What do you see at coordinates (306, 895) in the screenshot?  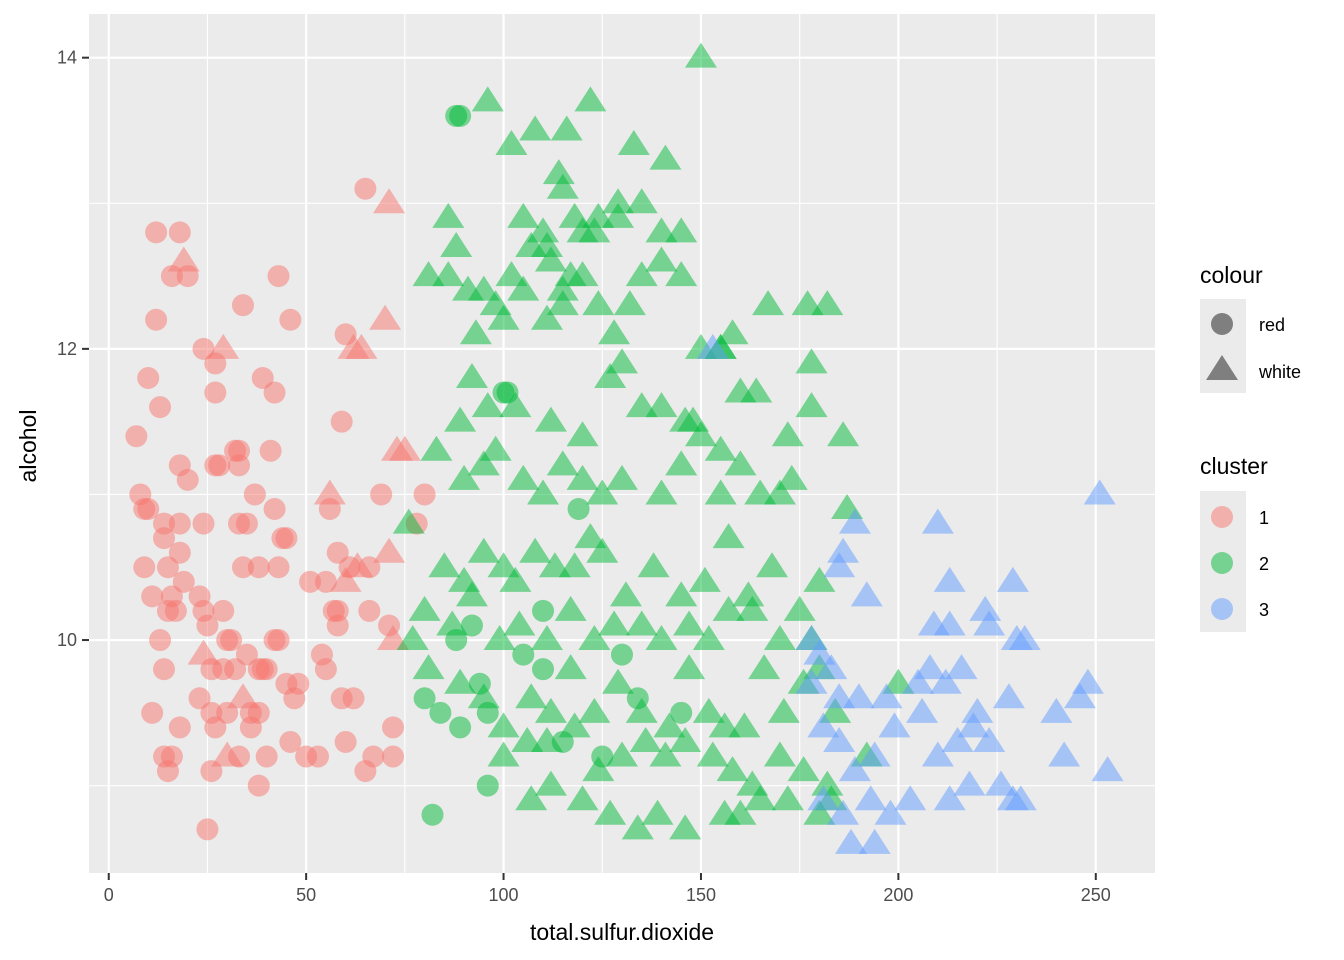 I see `x-tick-label: 50` at bounding box center [306, 895].